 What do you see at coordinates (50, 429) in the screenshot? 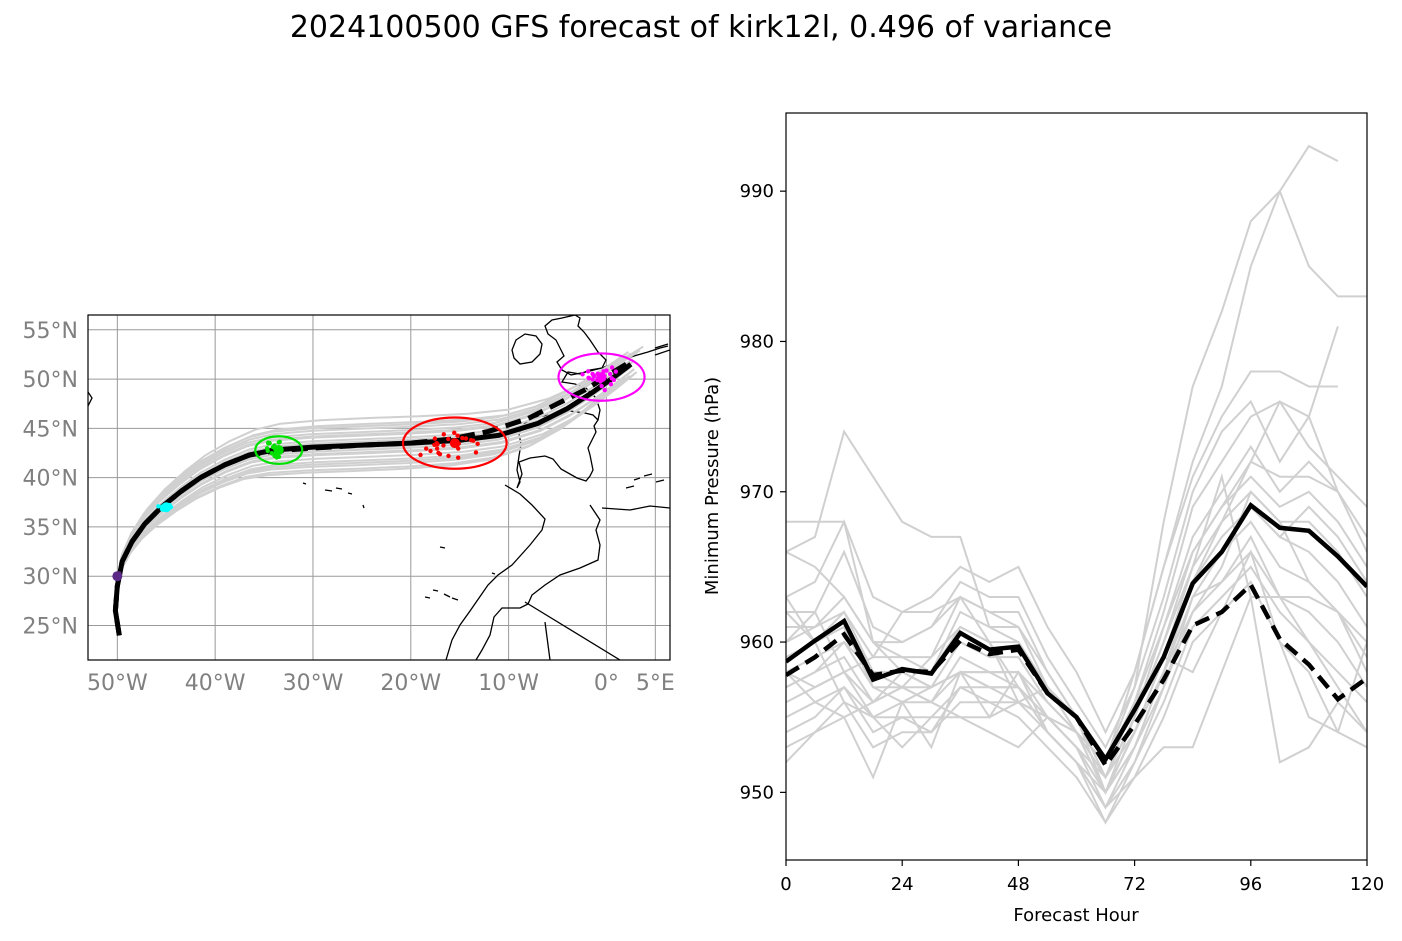
I see `lat-tick-label: 45°N` at bounding box center [50, 429].